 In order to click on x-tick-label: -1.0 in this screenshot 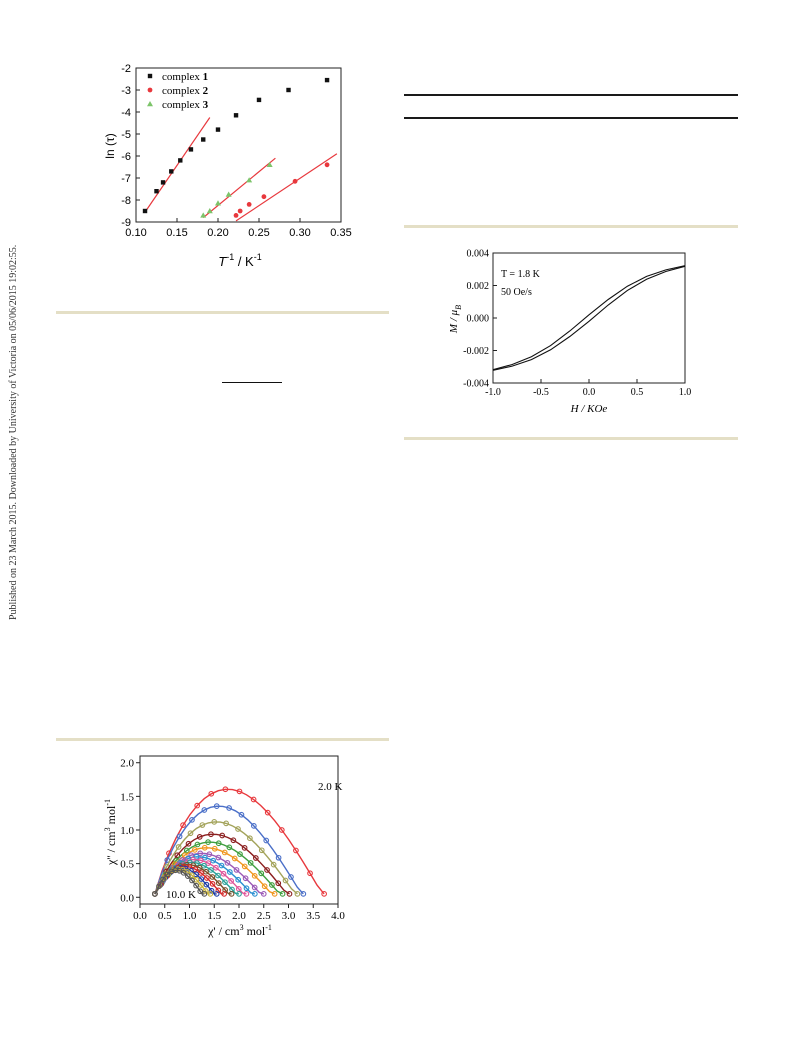, I will do `click(493, 392)`.